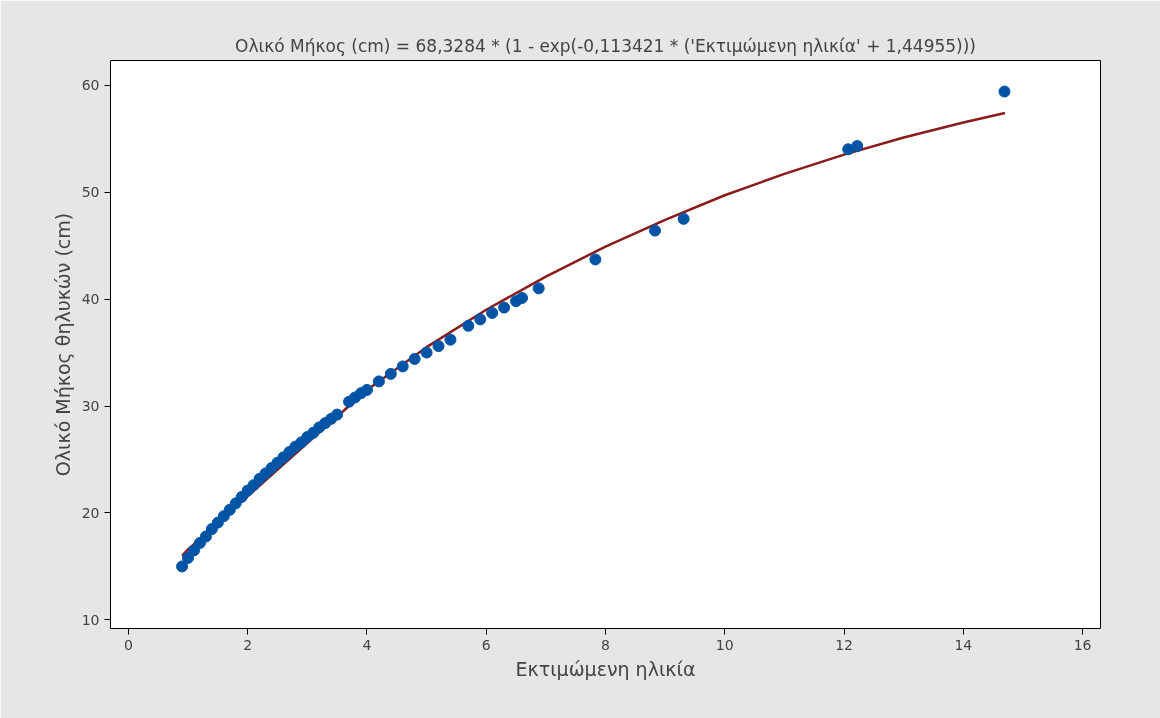 This screenshot has height=718, width=1160. What do you see at coordinates (605, 668) in the screenshot?
I see `x-axis-title: Εκτιμώμενη ηλικία` at bounding box center [605, 668].